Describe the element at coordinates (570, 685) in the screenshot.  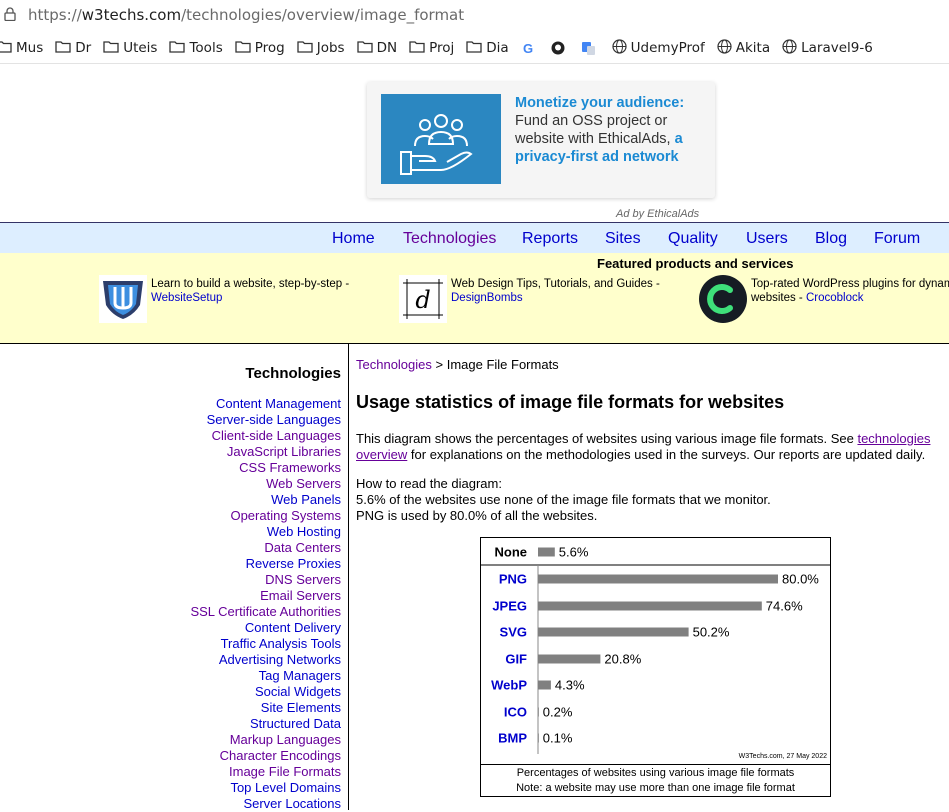
I see `value-label: 4.3%` at that location.